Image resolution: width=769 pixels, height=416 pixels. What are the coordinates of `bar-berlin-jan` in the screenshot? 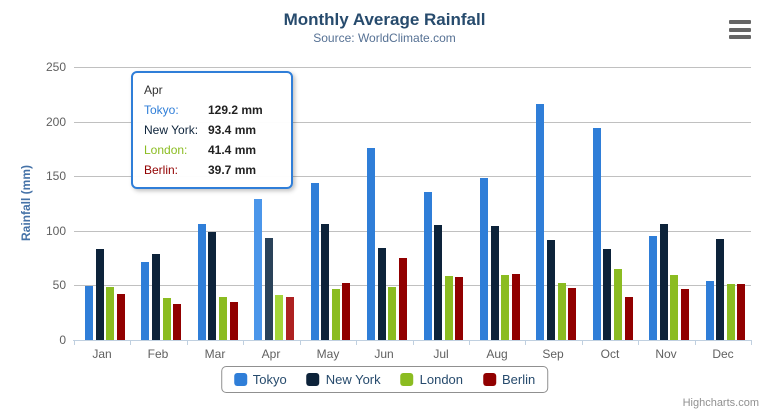 It's located at (121, 317).